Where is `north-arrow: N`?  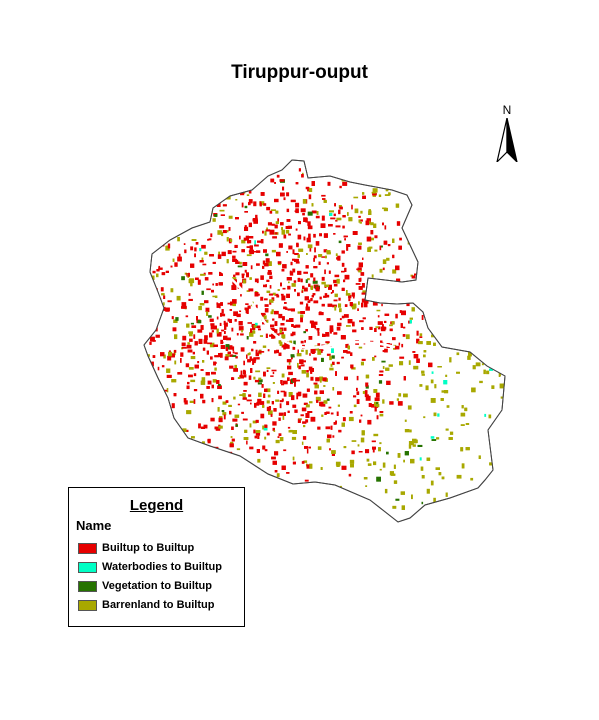
north-arrow: N is located at coordinates (507, 133).